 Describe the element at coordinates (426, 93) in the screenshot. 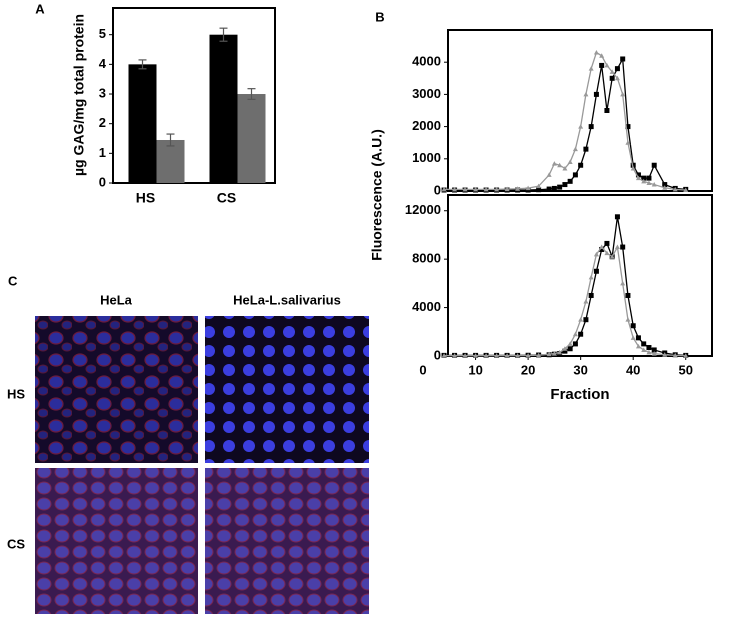

I see `y-tick-label: 3000` at that location.